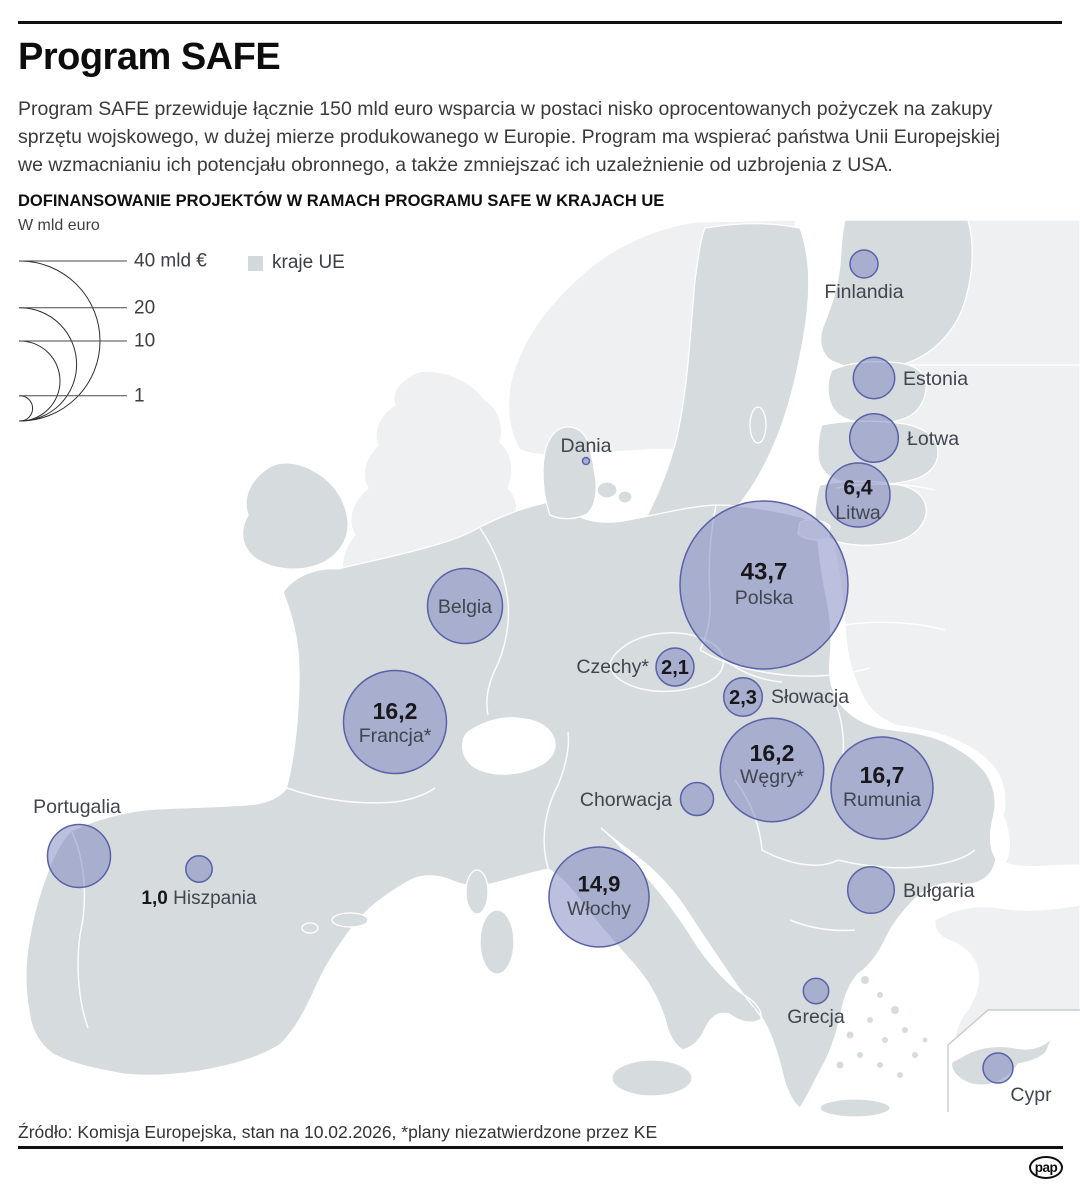 This screenshot has height=1190, width=1080. What do you see at coordinates (540, 1147) in the screenshot?
I see `footer-rule` at bounding box center [540, 1147].